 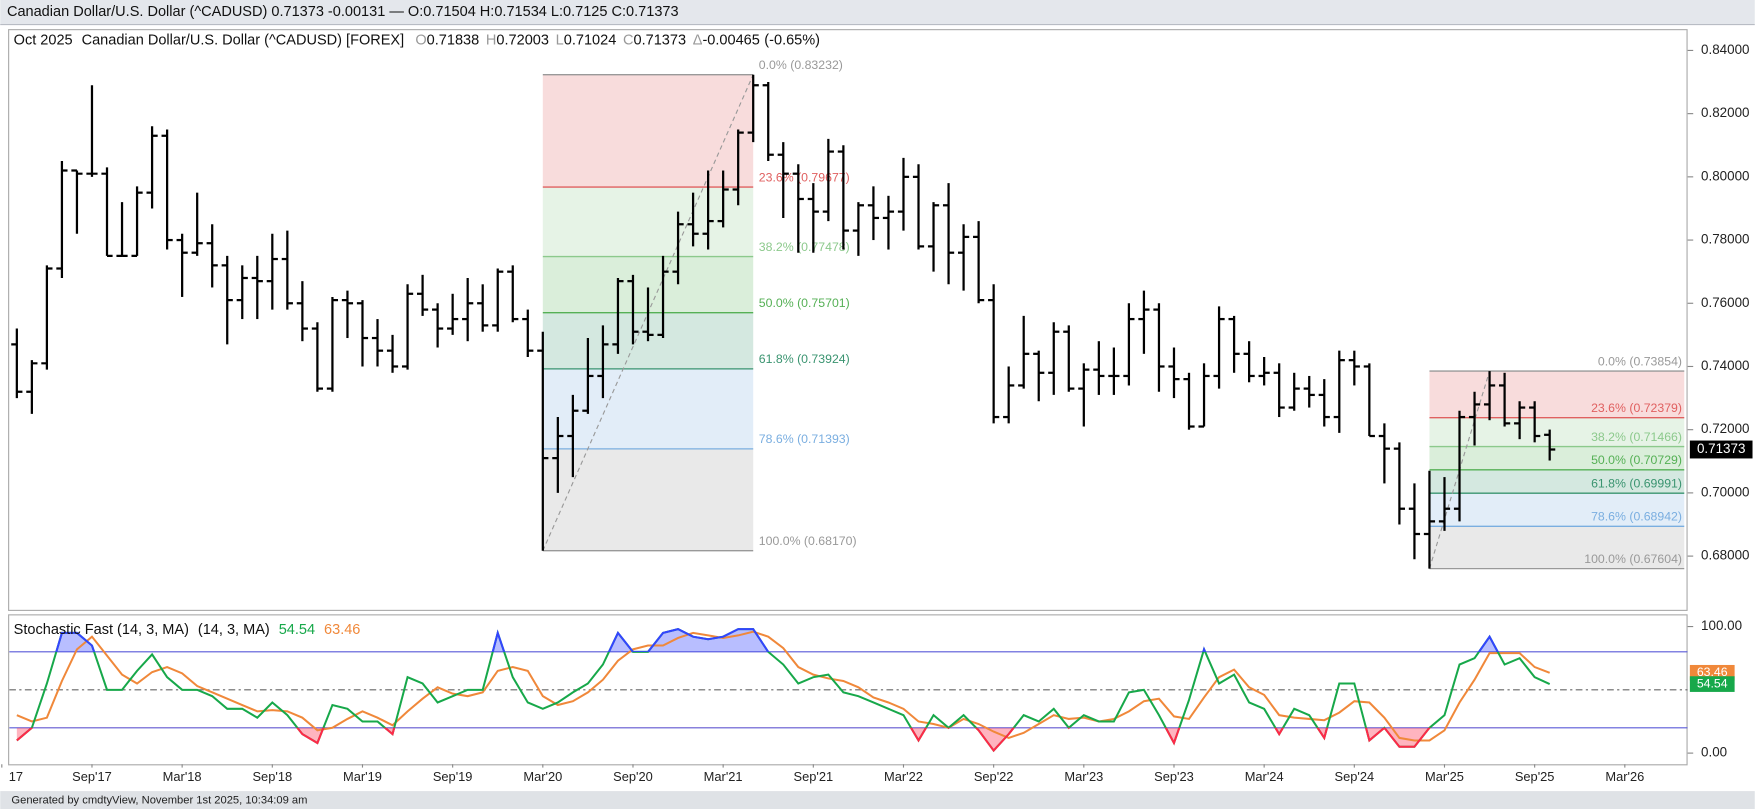 I want to click on y-tick-label: 0.84000, so click(x=1725, y=49).